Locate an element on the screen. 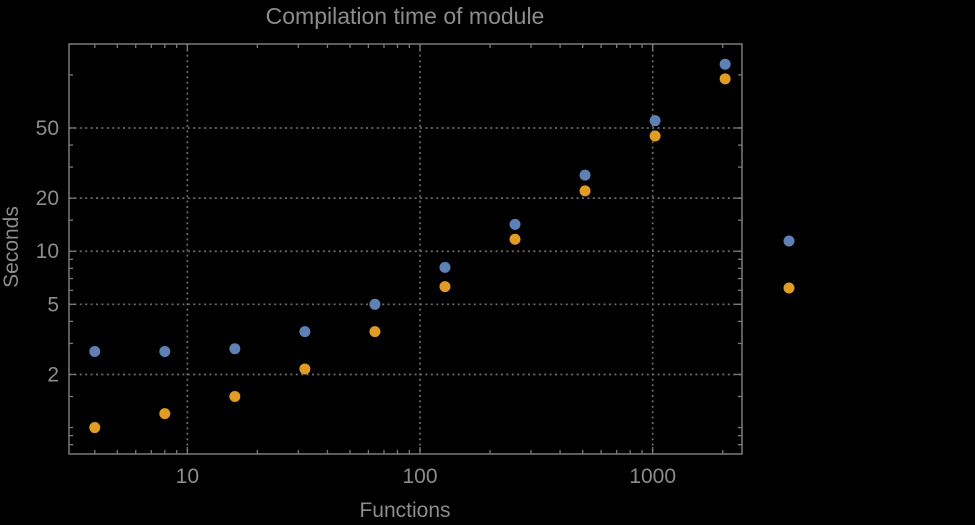 This screenshot has width=975, height=525. y-tick-label: 20 is located at coordinates (47, 198).